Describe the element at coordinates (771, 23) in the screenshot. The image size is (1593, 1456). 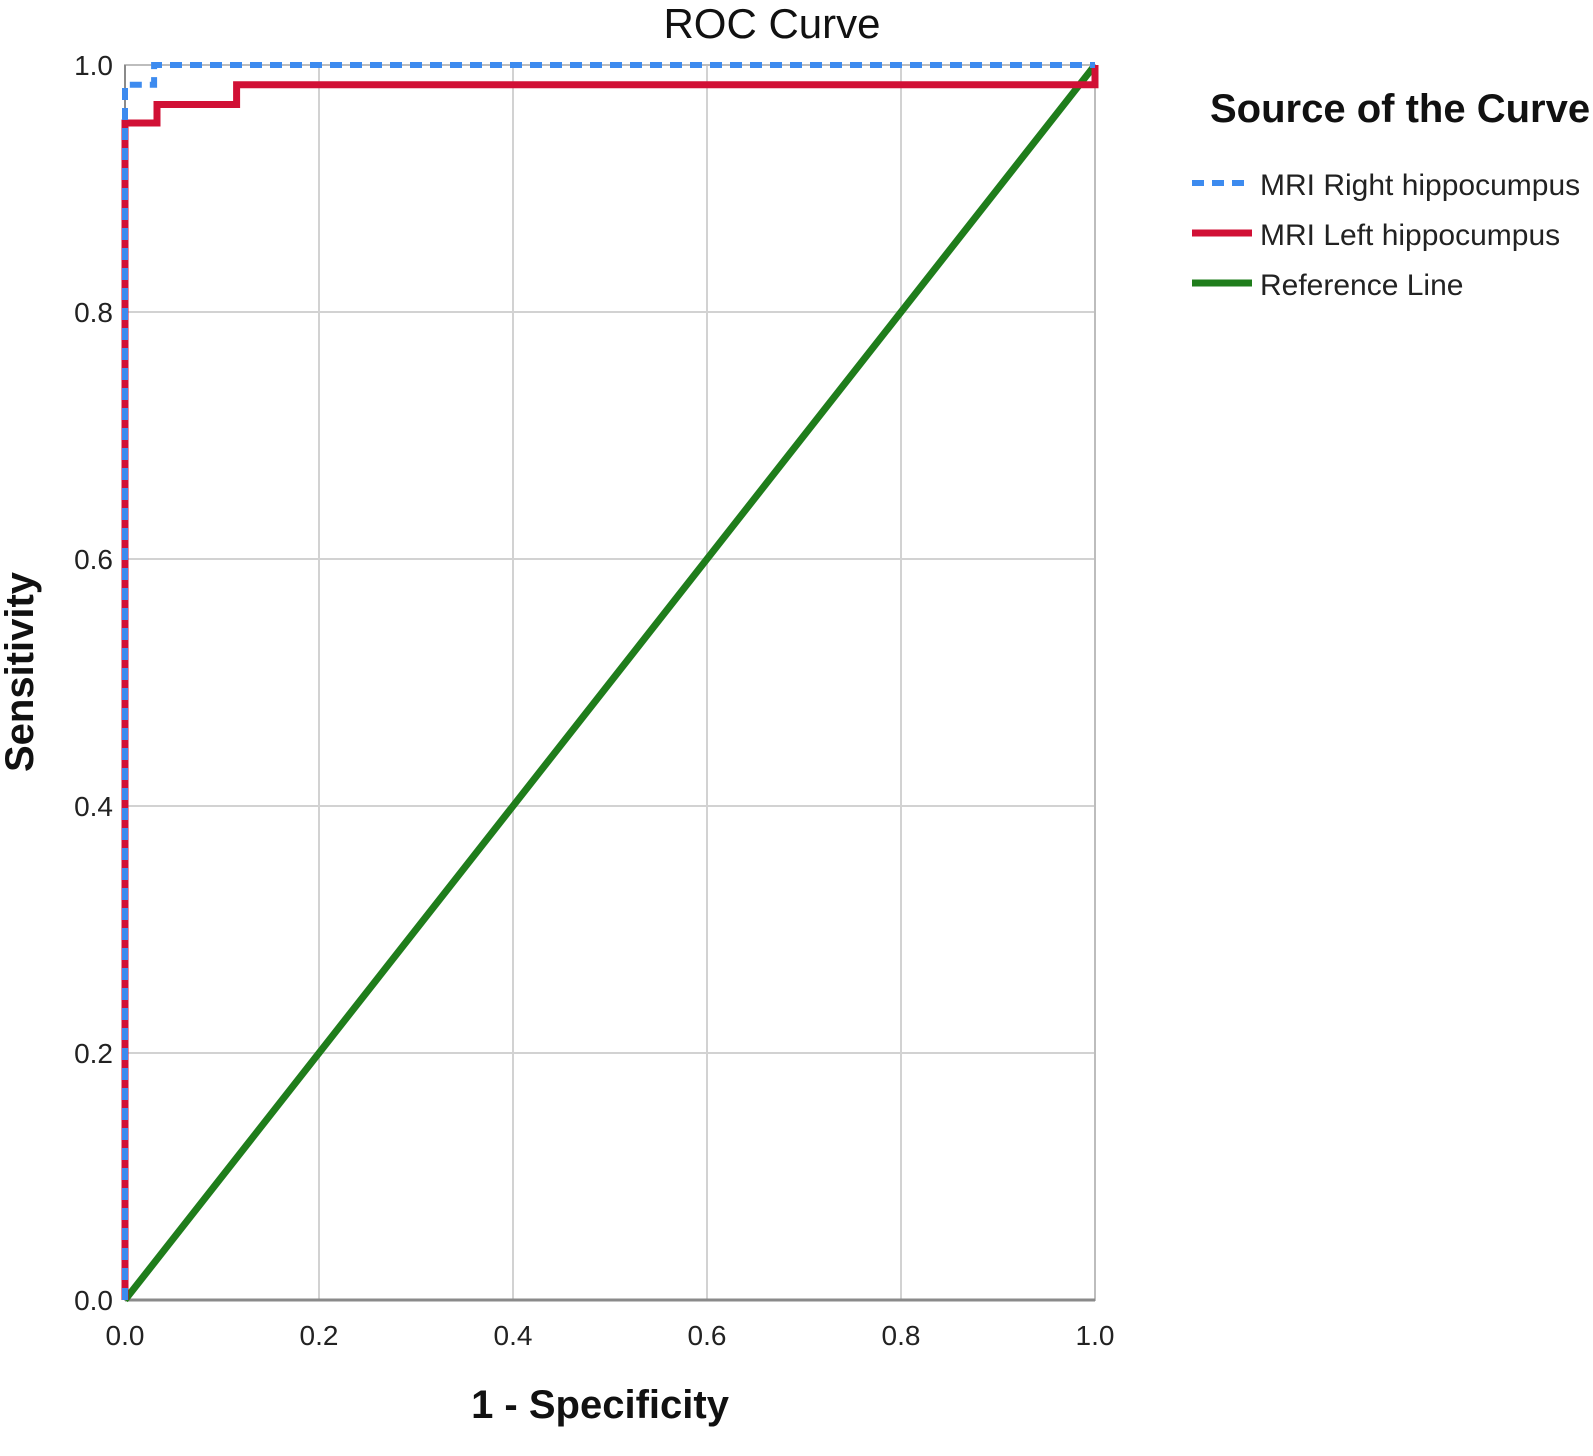
I see `chart-title: ROC Curve` at that location.